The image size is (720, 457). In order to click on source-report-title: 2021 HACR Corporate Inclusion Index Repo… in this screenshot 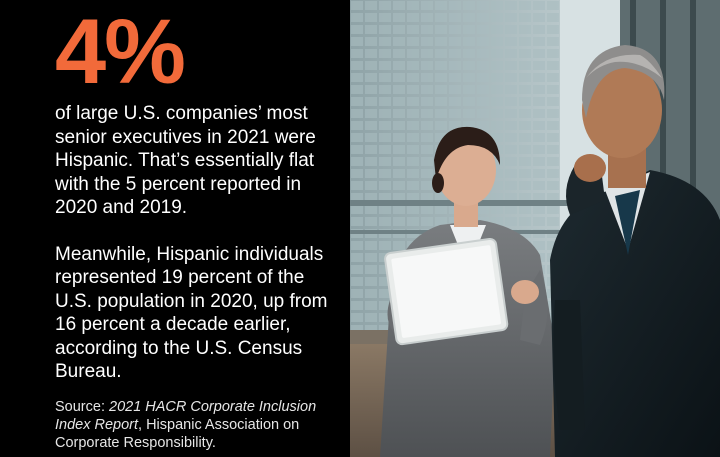, I will do `click(186, 415)`.